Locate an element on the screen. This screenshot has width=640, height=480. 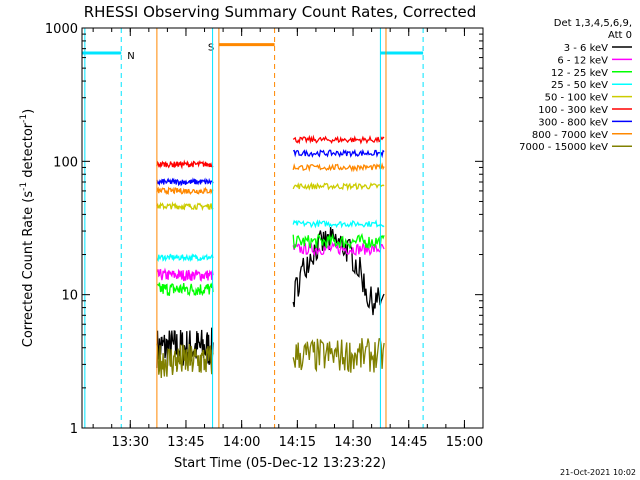
y-axis-label-exp-1: -1 is located at coordinates (24, 186).